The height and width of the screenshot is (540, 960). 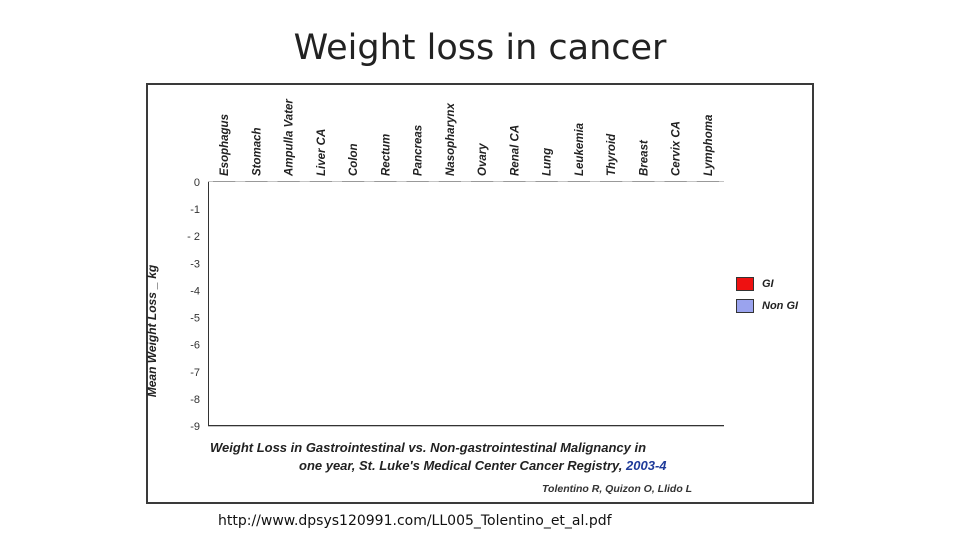 I want to click on x-category-label: Nasopharynx, so click(x=451, y=139).